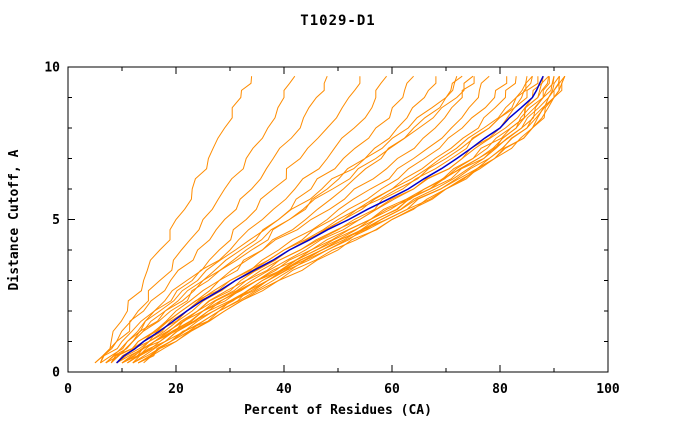 This screenshot has height=440, width=680. What do you see at coordinates (337, 21) in the screenshot?
I see `chart-title: T1029-D1` at bounding box center [337, 21].